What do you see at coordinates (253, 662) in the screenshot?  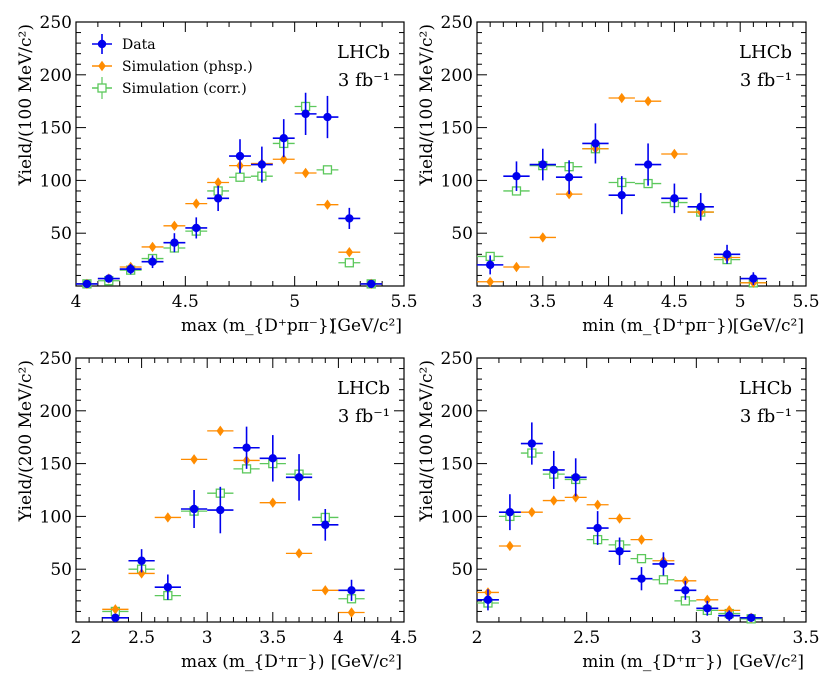 I see `x-axis-label: max (m_{D⁺π⁻})` at bounding box center [253, 662].